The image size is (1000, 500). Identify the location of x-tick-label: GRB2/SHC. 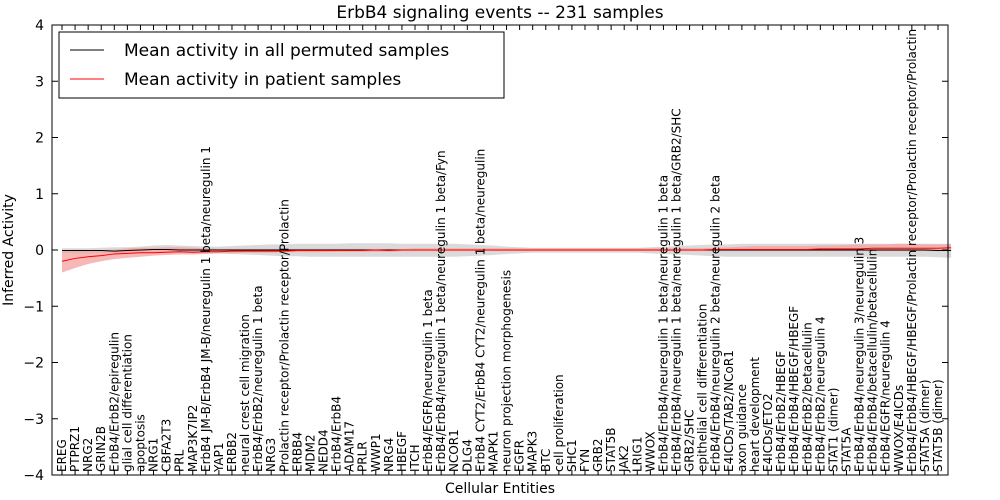
(690, 440).